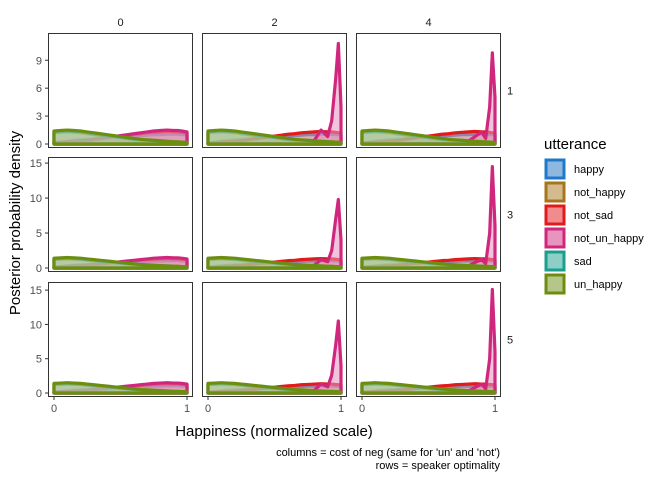 This screenshot has height=480, width=672. Describe the element at coordinates (428, 23) in the screenshot. I see `strip-col-4: 4` at that location.